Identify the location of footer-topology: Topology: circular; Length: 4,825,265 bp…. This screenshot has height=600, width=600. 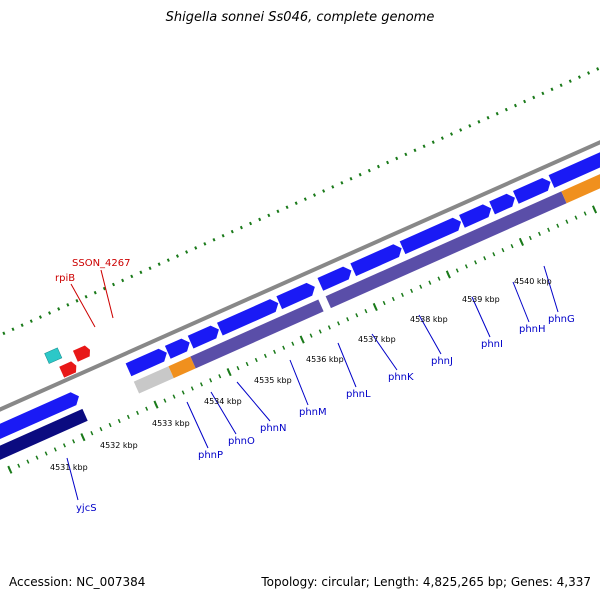
(426, 582).